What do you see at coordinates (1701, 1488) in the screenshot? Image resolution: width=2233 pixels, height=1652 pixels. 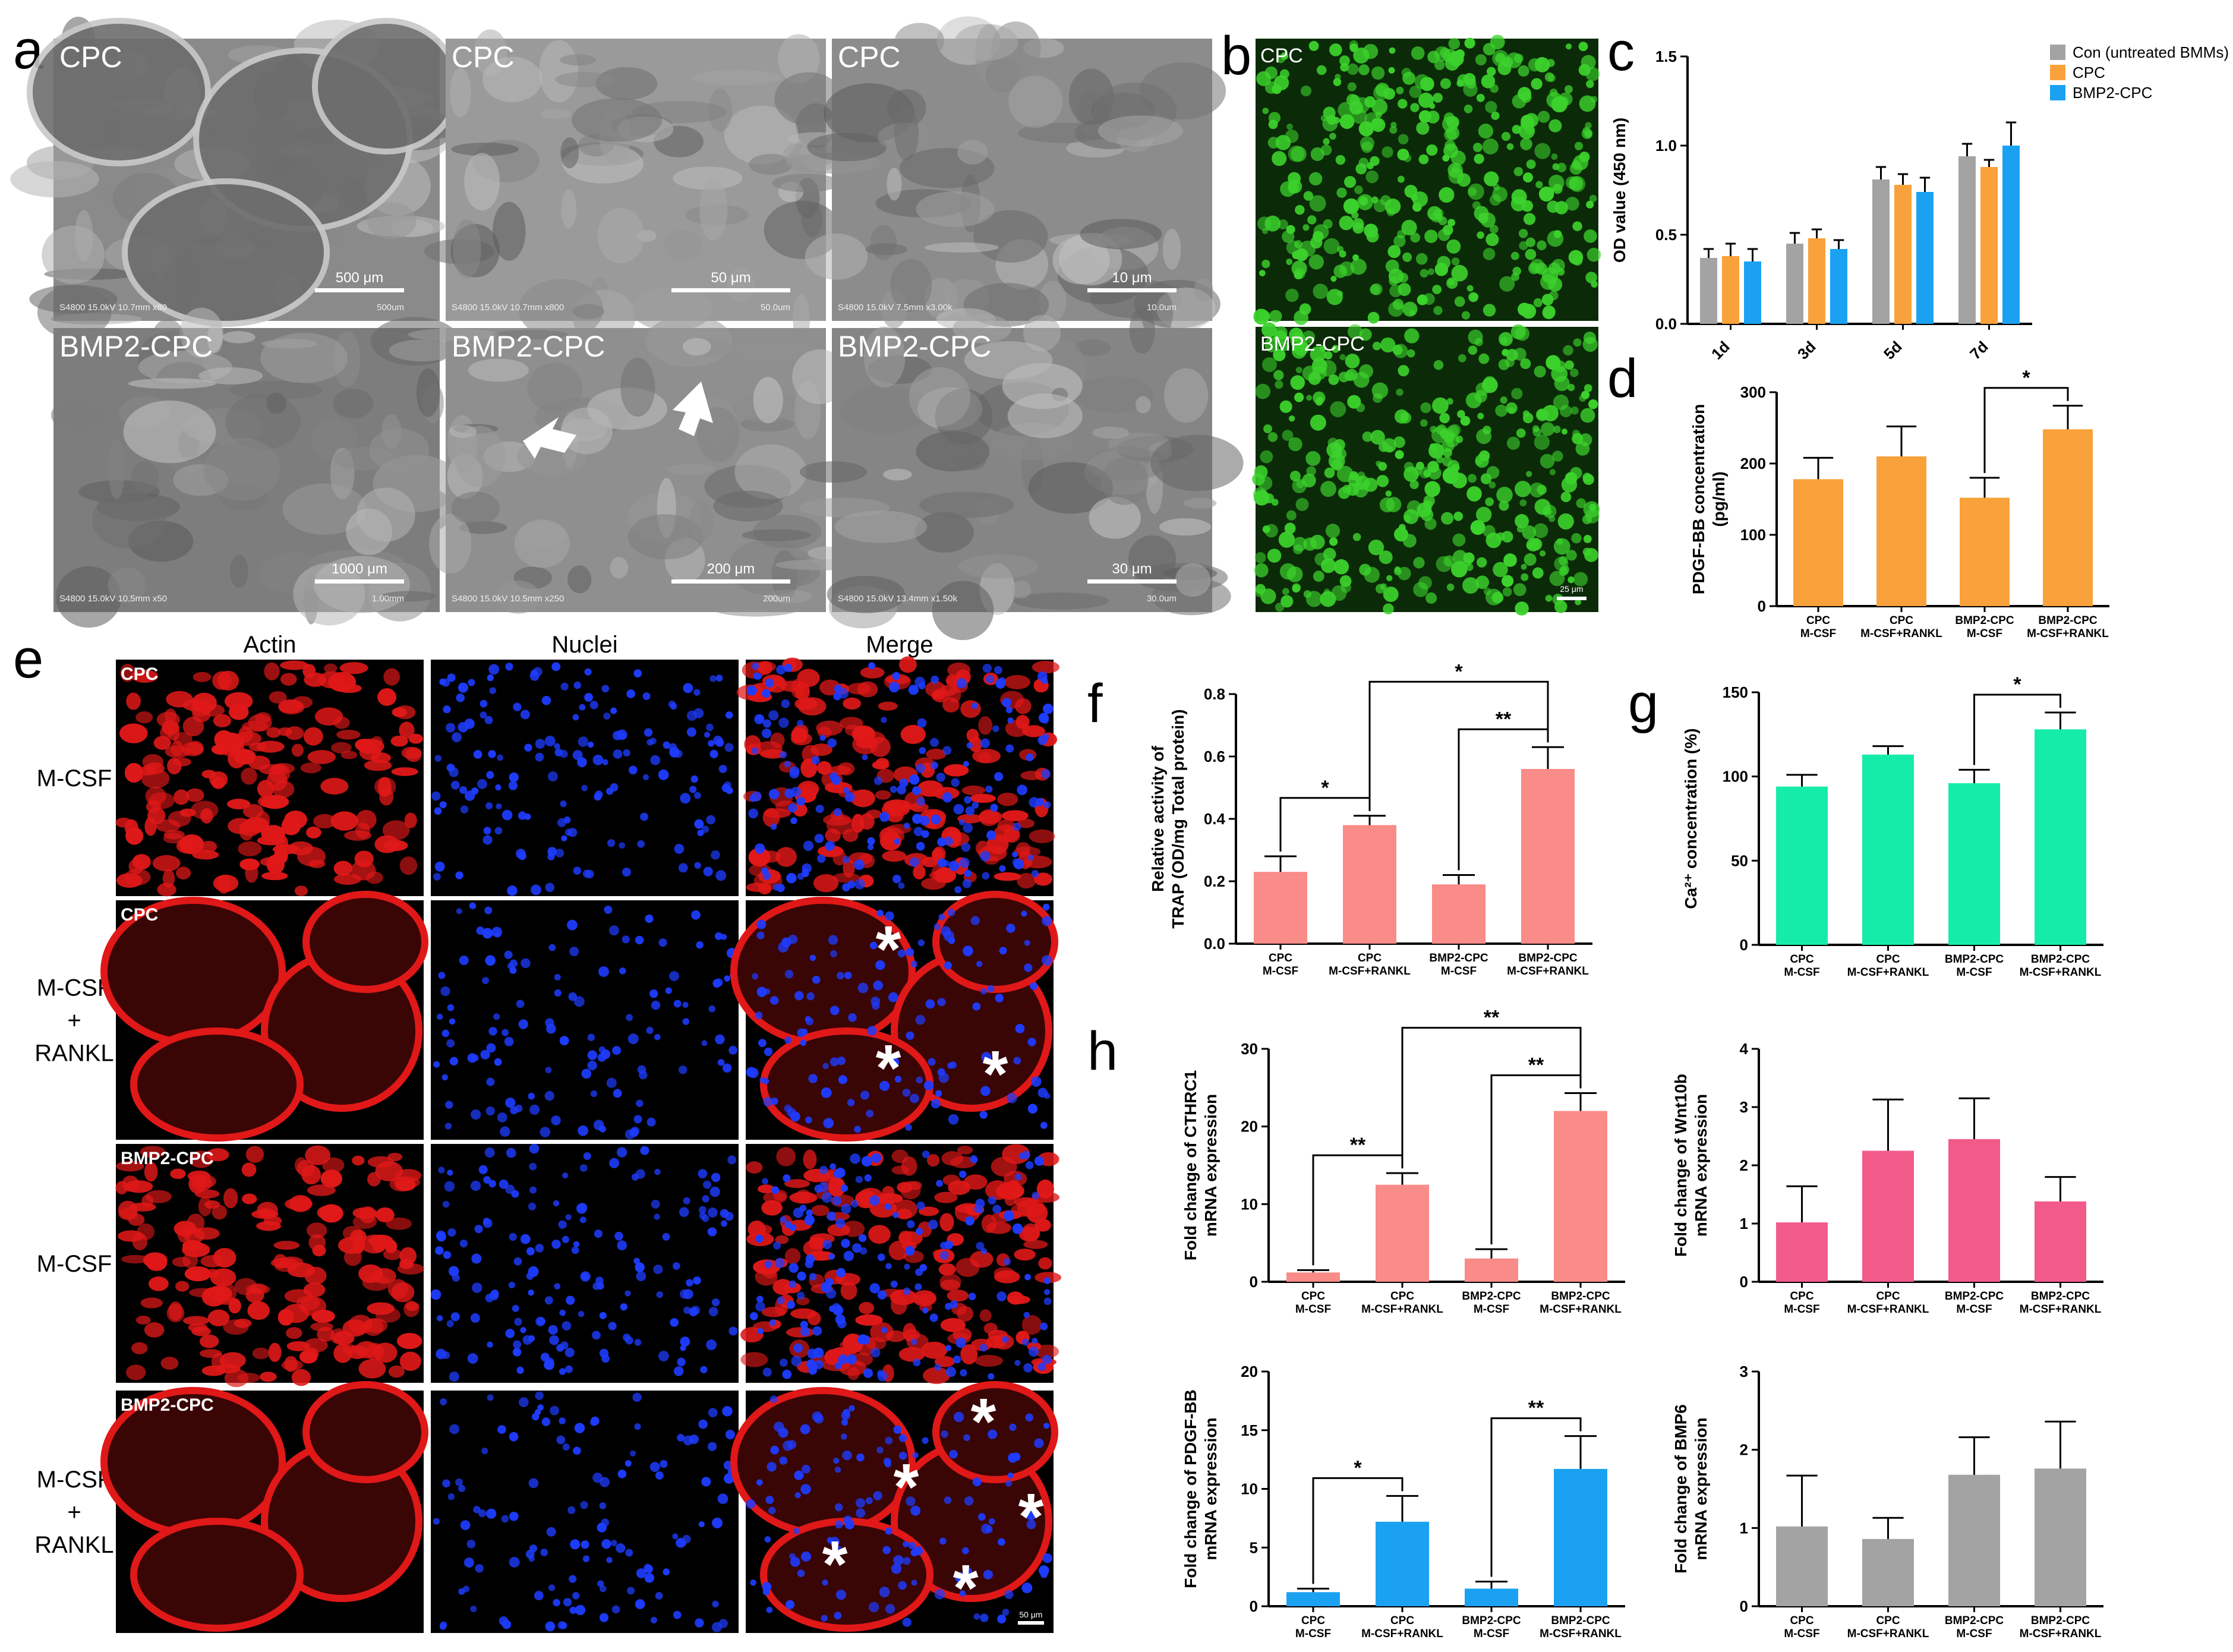 I see `y-axis-label: mRNA expression` at bounding box center [1701, 1488].